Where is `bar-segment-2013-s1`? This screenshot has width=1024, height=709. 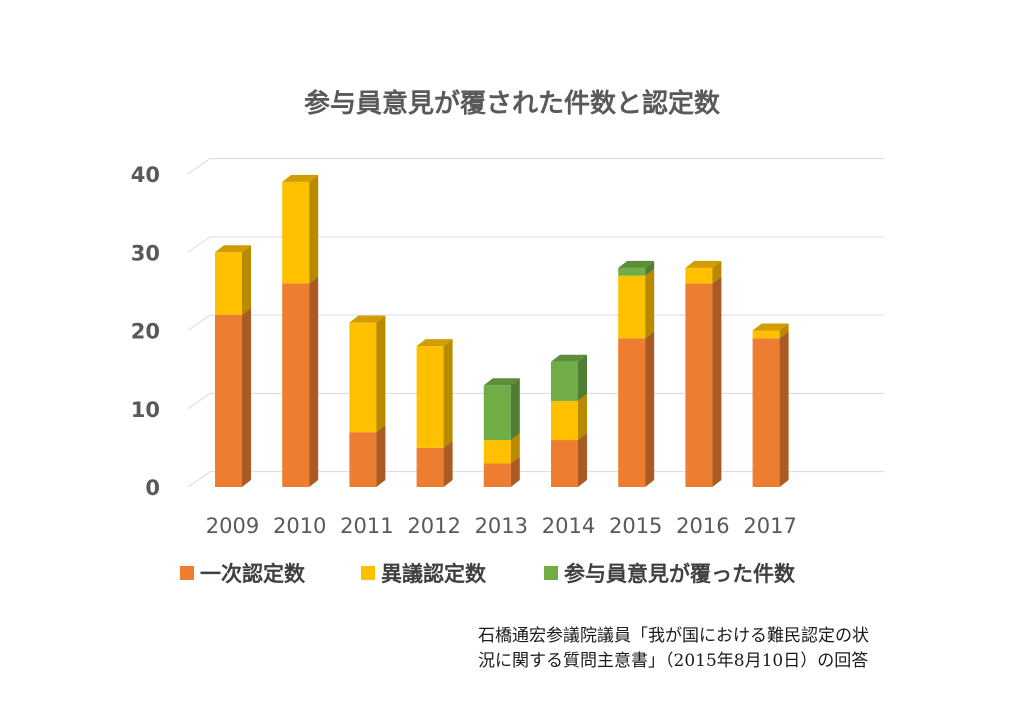
bar-segment-2013-s1 is located at coordinates (501, 448).